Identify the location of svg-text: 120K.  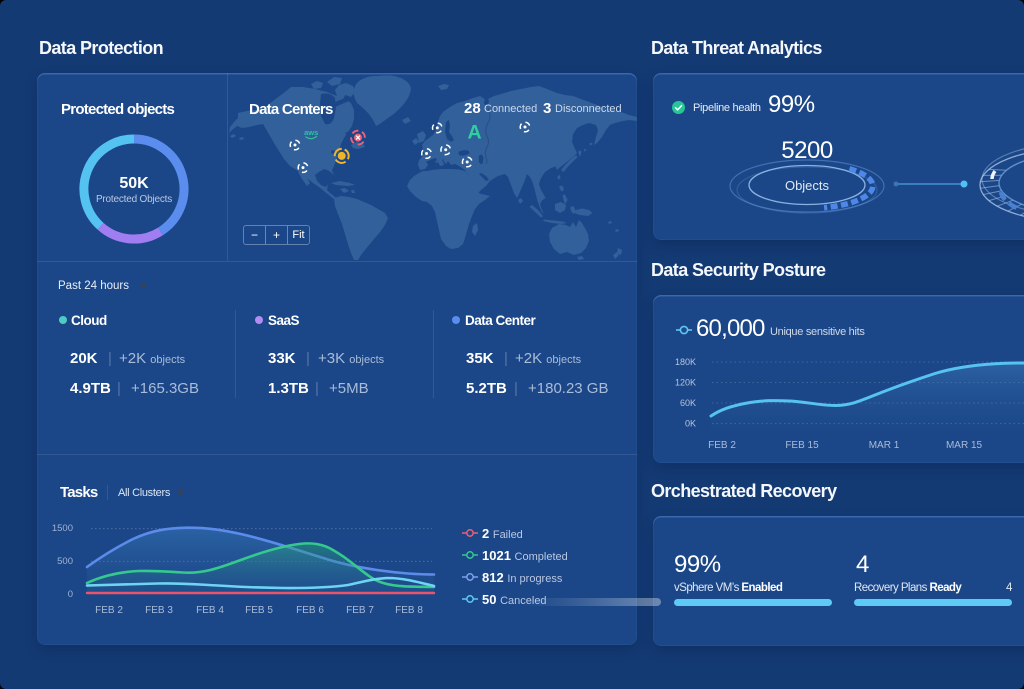
(685, 383).